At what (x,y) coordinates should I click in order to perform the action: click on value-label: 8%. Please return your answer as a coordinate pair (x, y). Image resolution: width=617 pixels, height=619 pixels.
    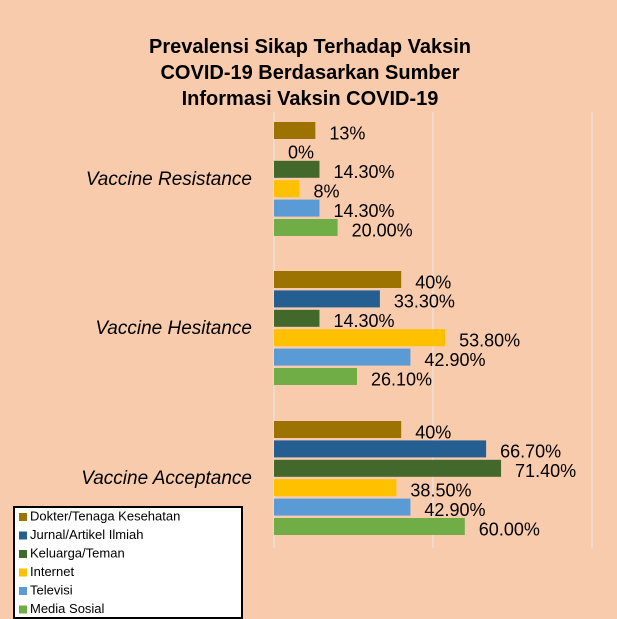
    Looking at the image, I should click on (326, 191).